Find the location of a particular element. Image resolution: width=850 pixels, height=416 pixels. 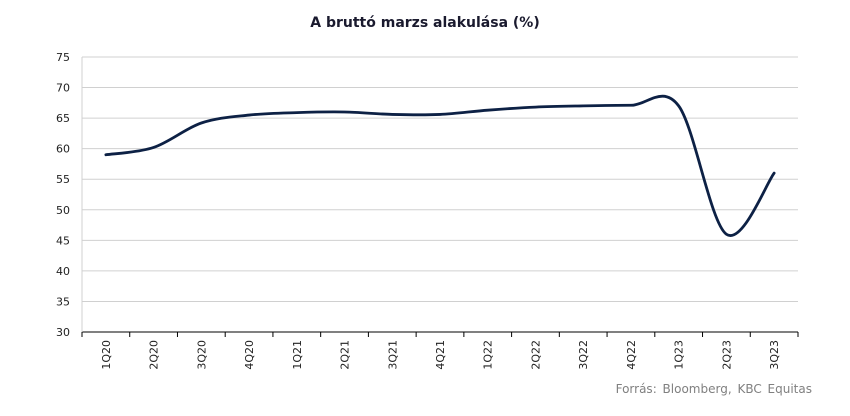

x-tick-label: 3Q23 is located at coordinates (774, 355).